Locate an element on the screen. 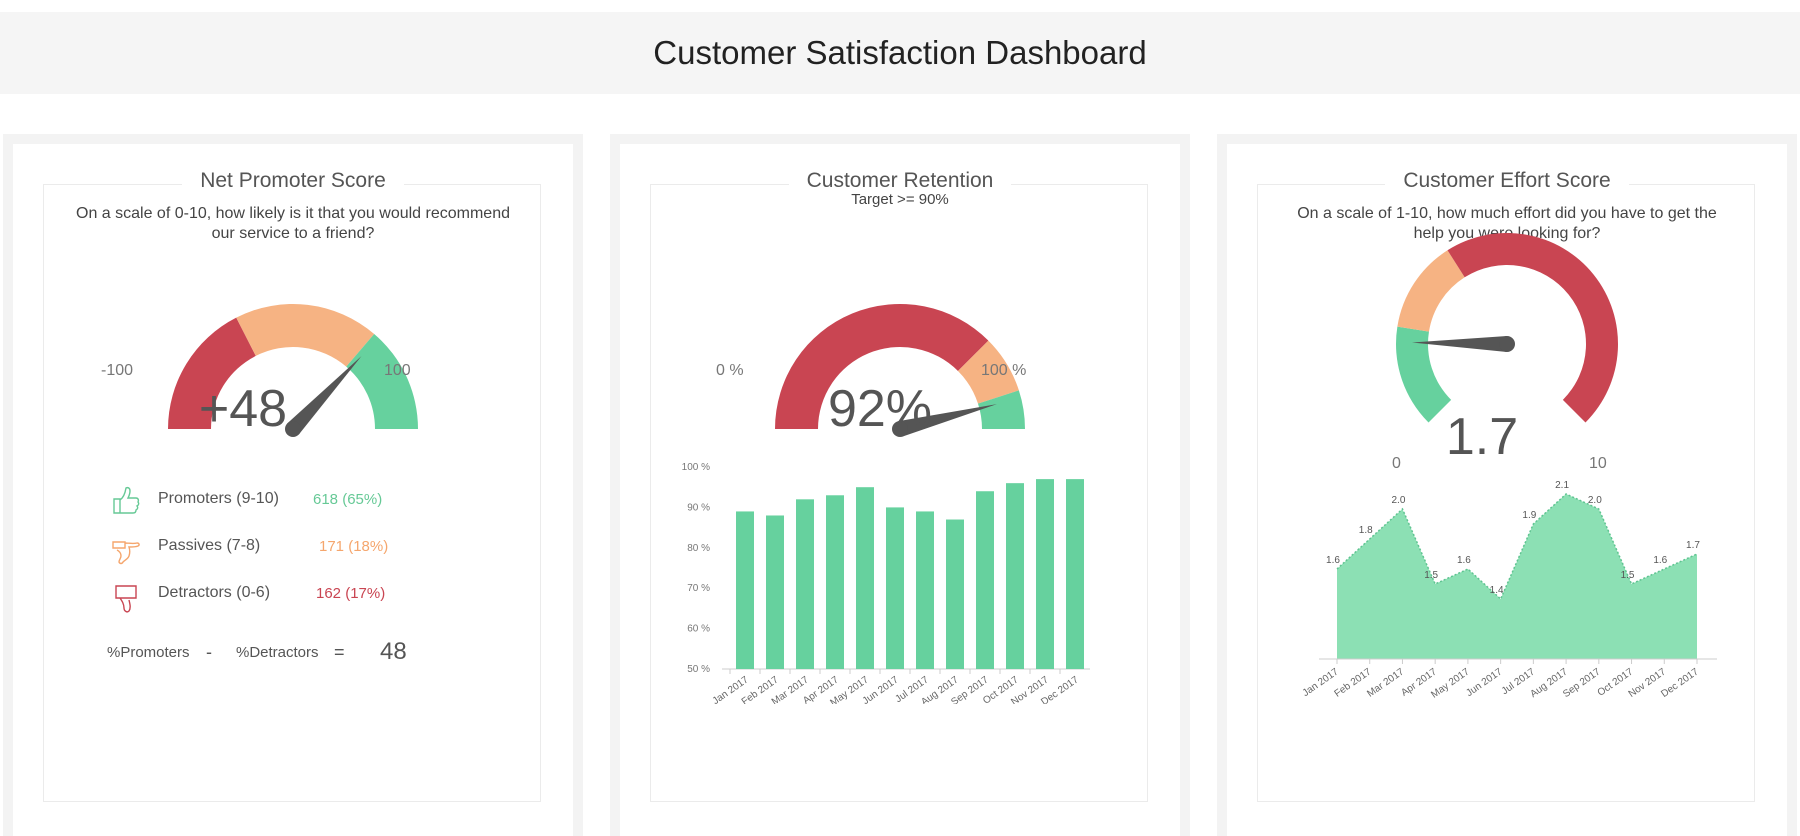 The image size is (1800, 836). effort-gauge is located at coordinates (1507, 328).